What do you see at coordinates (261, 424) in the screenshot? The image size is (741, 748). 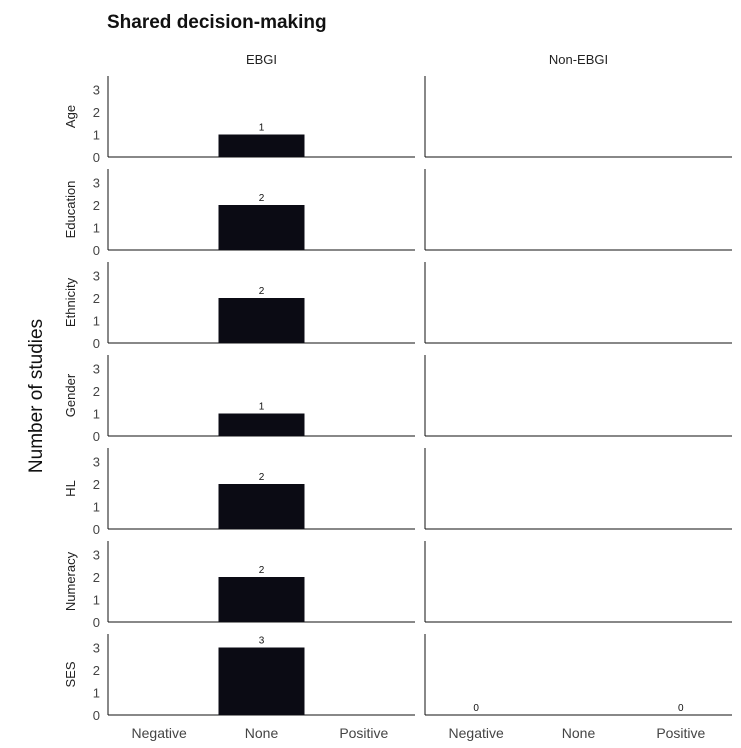 I see `bar-gender-ebgi-none` at bounding box center [261, 424].